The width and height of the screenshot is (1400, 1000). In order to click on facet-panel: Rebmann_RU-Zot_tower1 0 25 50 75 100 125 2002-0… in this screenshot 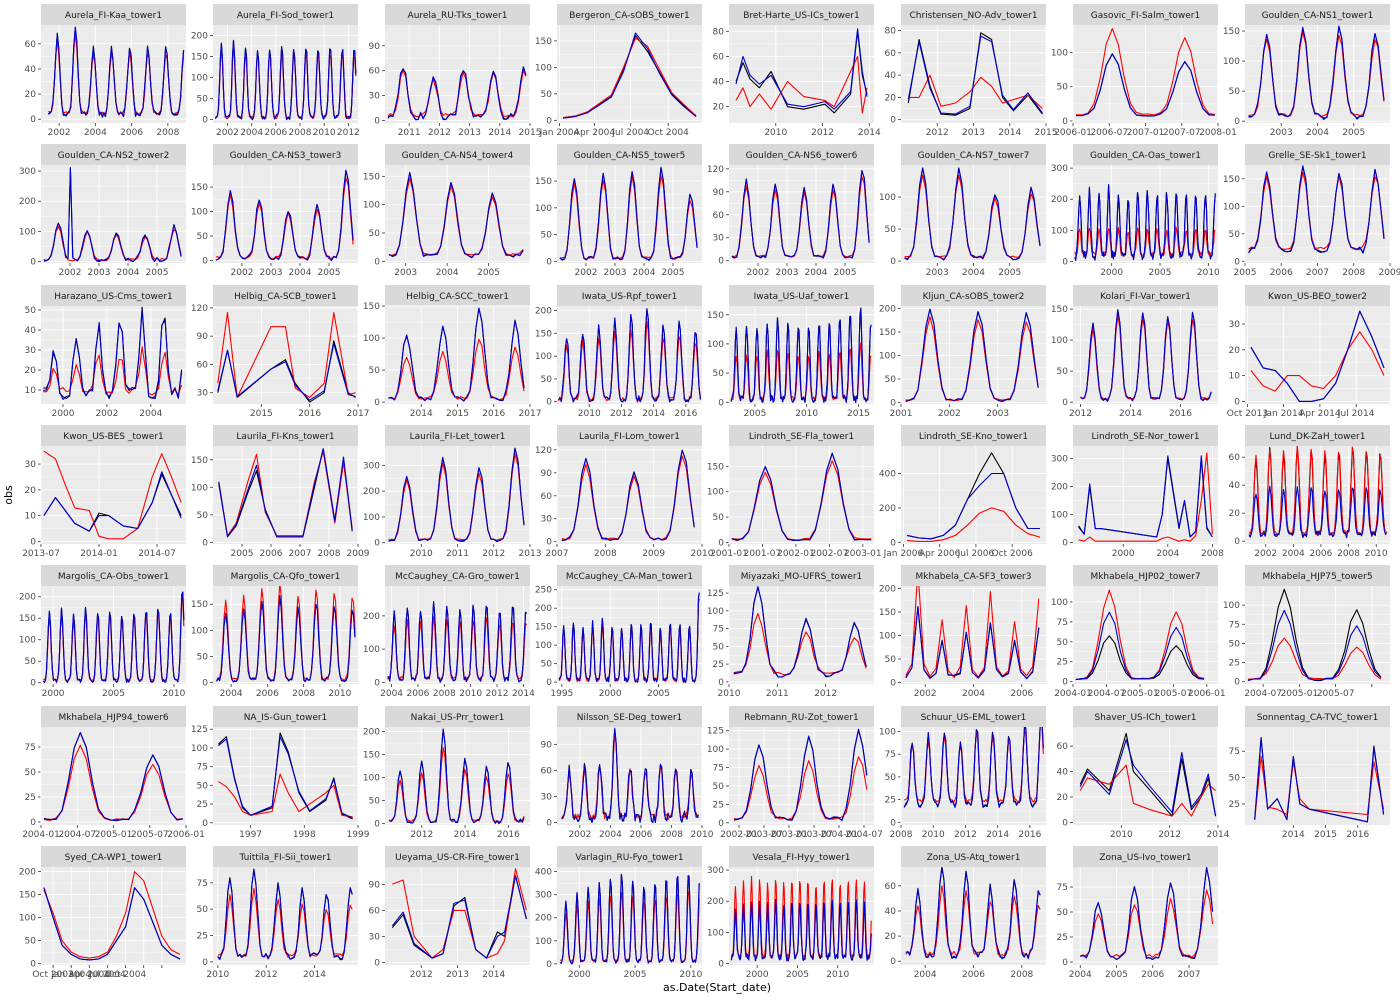, I will do `click(795, 773)`.